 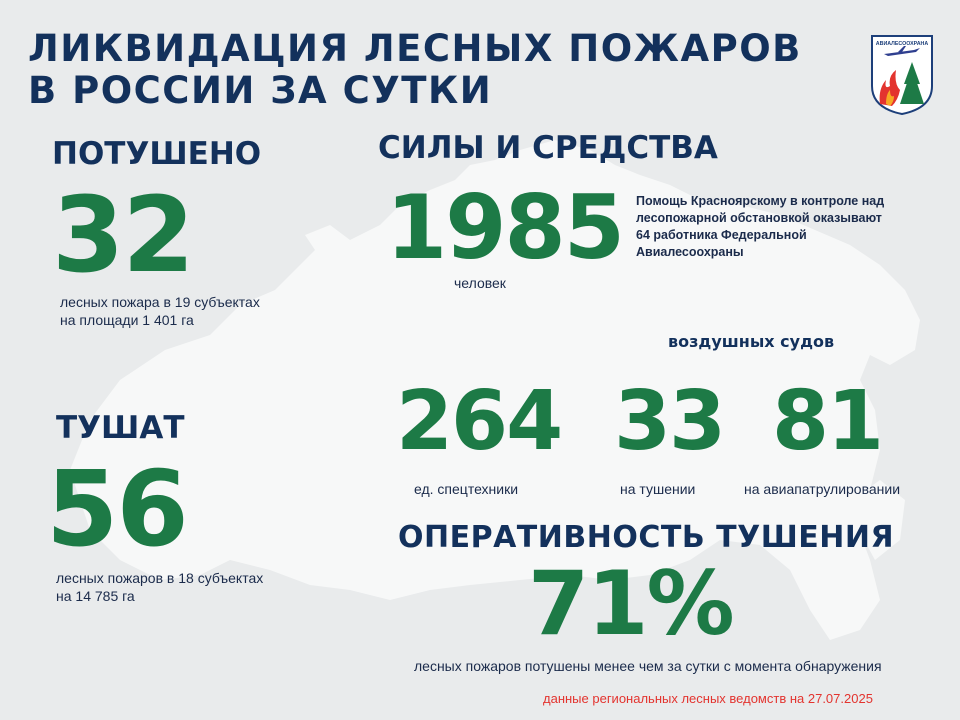 What do you see at coordinates (902, 75) in the screenshot?
I see `avialesookhrana-logo-icon: АВИАЛЕСООХРАНА` at bounding box center [902, 75].